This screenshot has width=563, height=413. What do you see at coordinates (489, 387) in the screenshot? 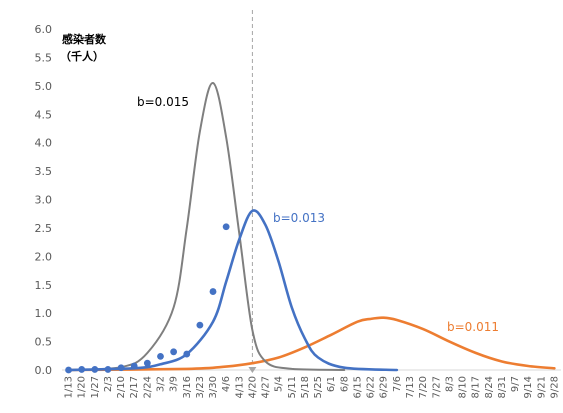
I see `x-tick-label: 8/24` at bounding box center [489, 387].